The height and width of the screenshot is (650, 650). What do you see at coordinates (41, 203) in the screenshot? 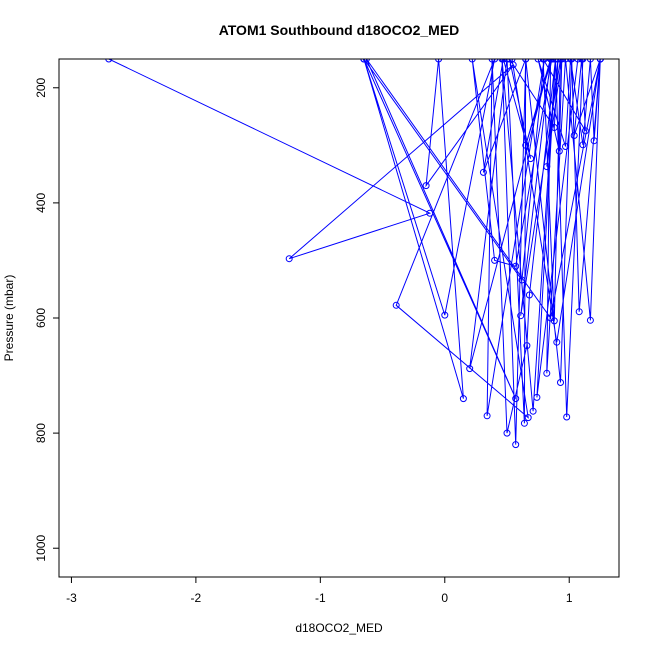
I see `y-tick-label: 400` at bounding box center [41, 203].